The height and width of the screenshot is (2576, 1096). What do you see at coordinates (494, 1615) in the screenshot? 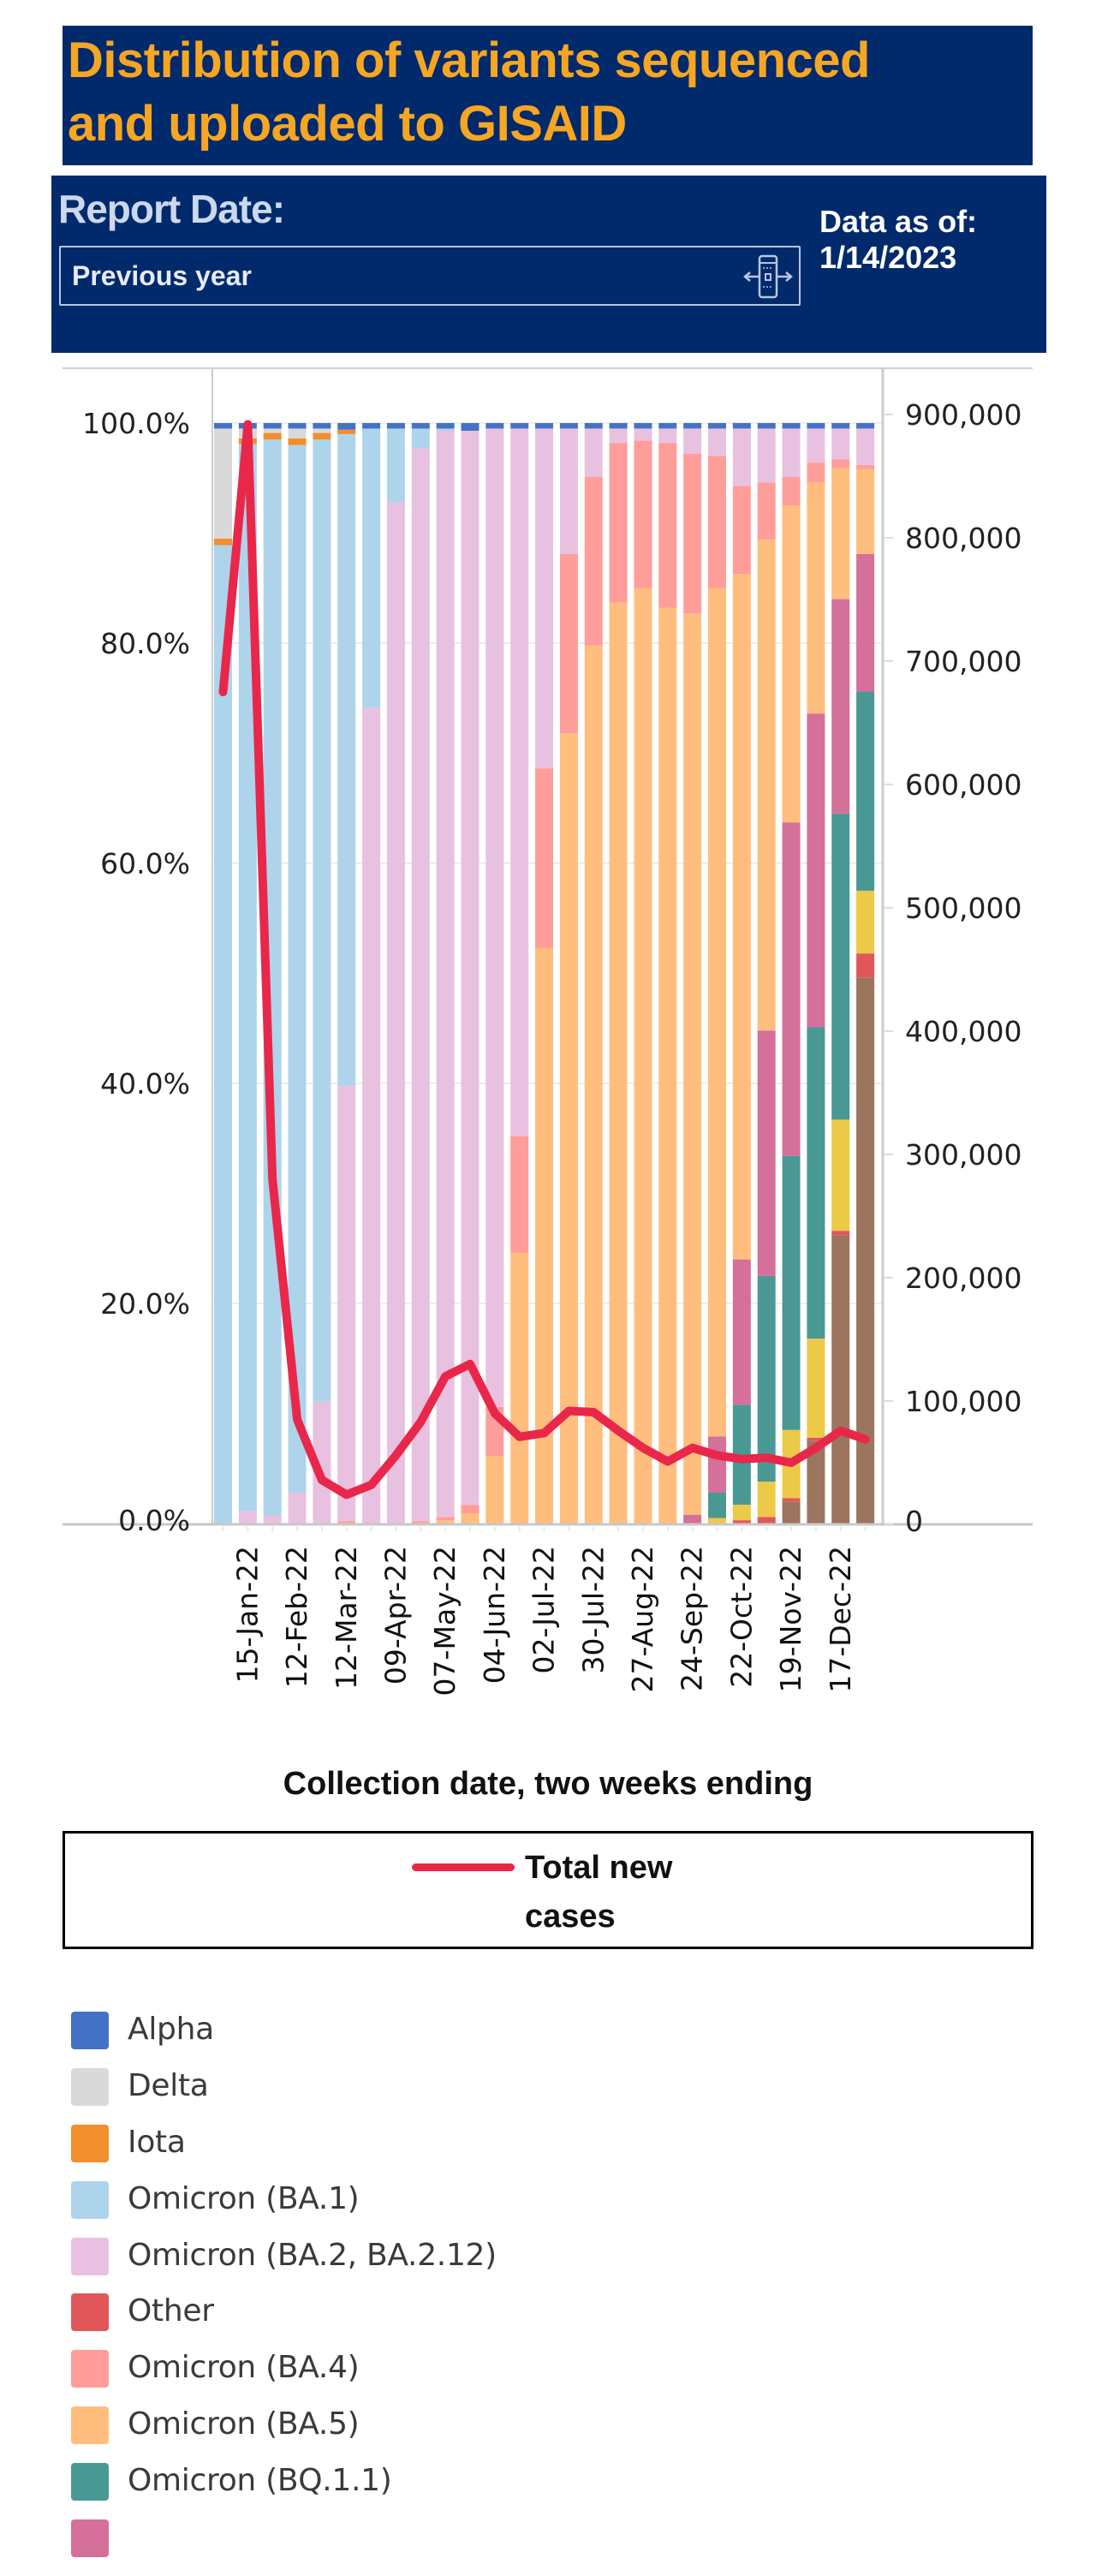
I see `x-tick-label: 04-Jun-22` at bounding box center [494, 1615].